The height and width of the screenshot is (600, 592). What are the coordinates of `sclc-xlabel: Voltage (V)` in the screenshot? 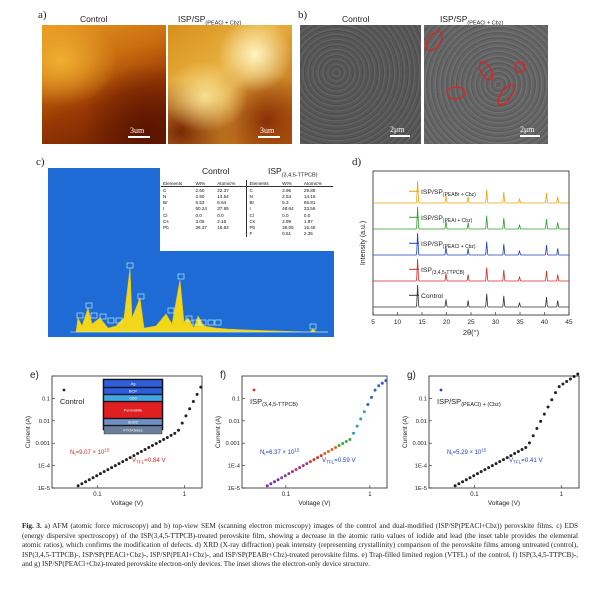 It's located at (504, 503).